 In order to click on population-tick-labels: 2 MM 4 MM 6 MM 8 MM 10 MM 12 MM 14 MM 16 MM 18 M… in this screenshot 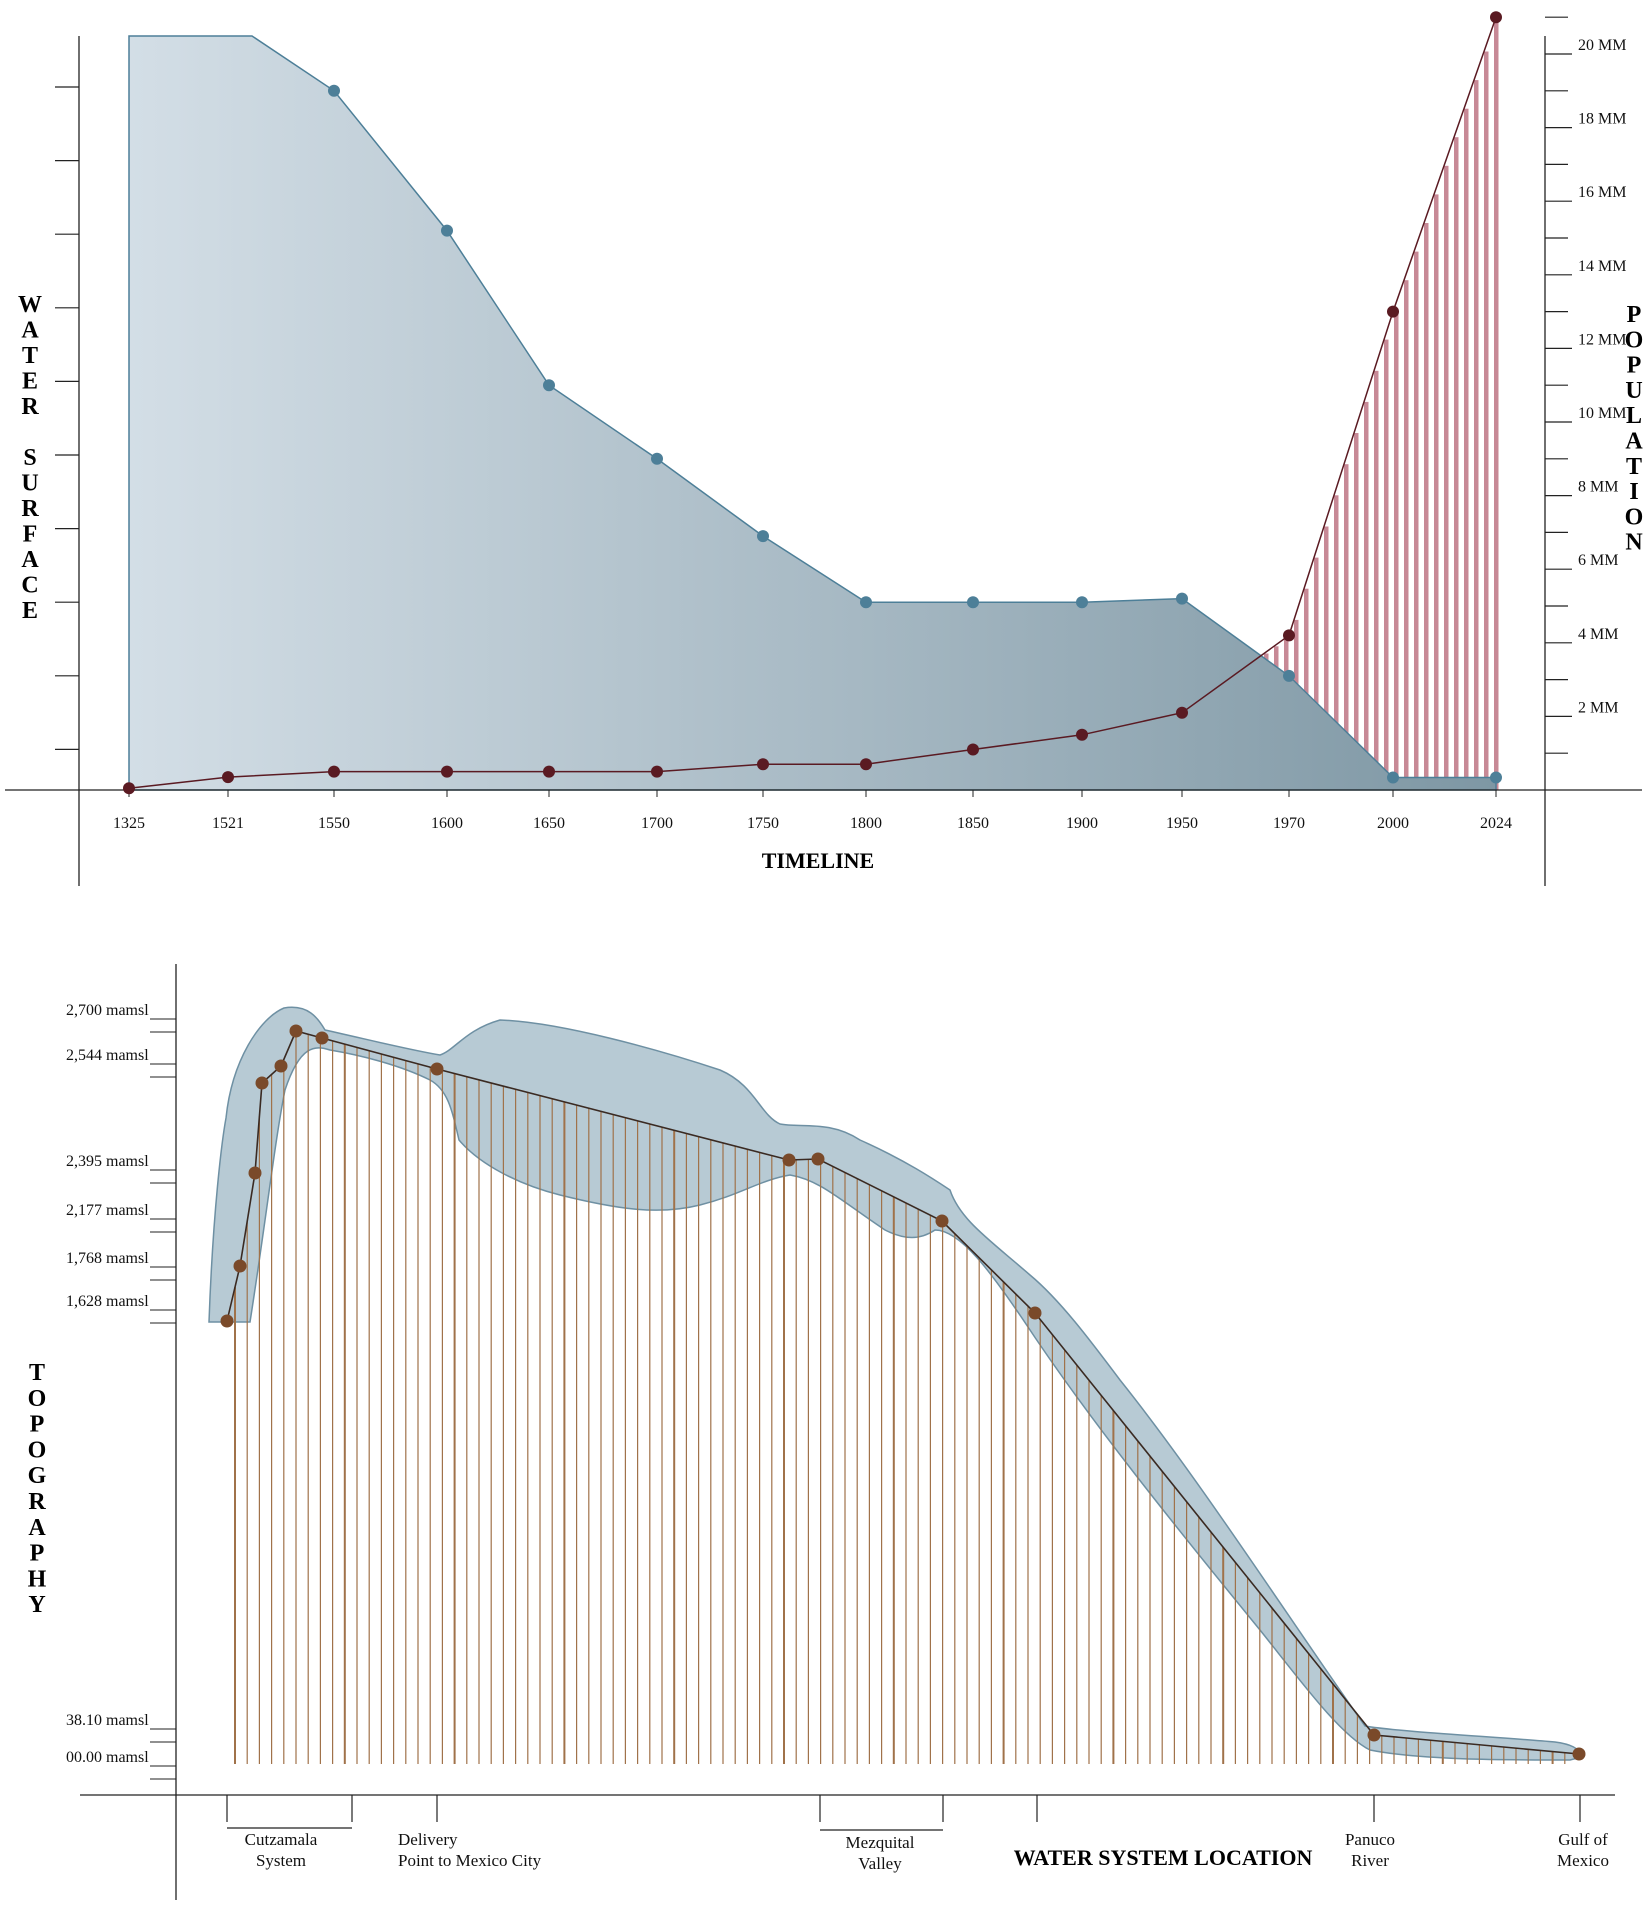, I will do `click(1602, 376)`.